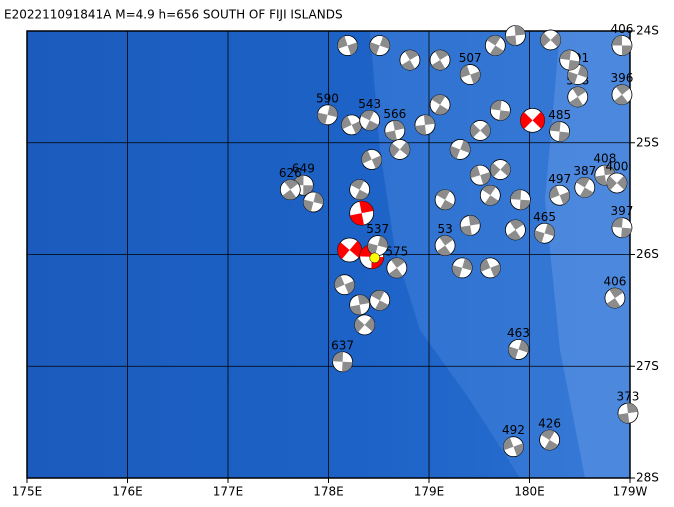 The width and height of the screenshot is (674, 507). Describe the element at coordinates (377, 229) in the screenshot. I see `depth-label: 537` at that location.